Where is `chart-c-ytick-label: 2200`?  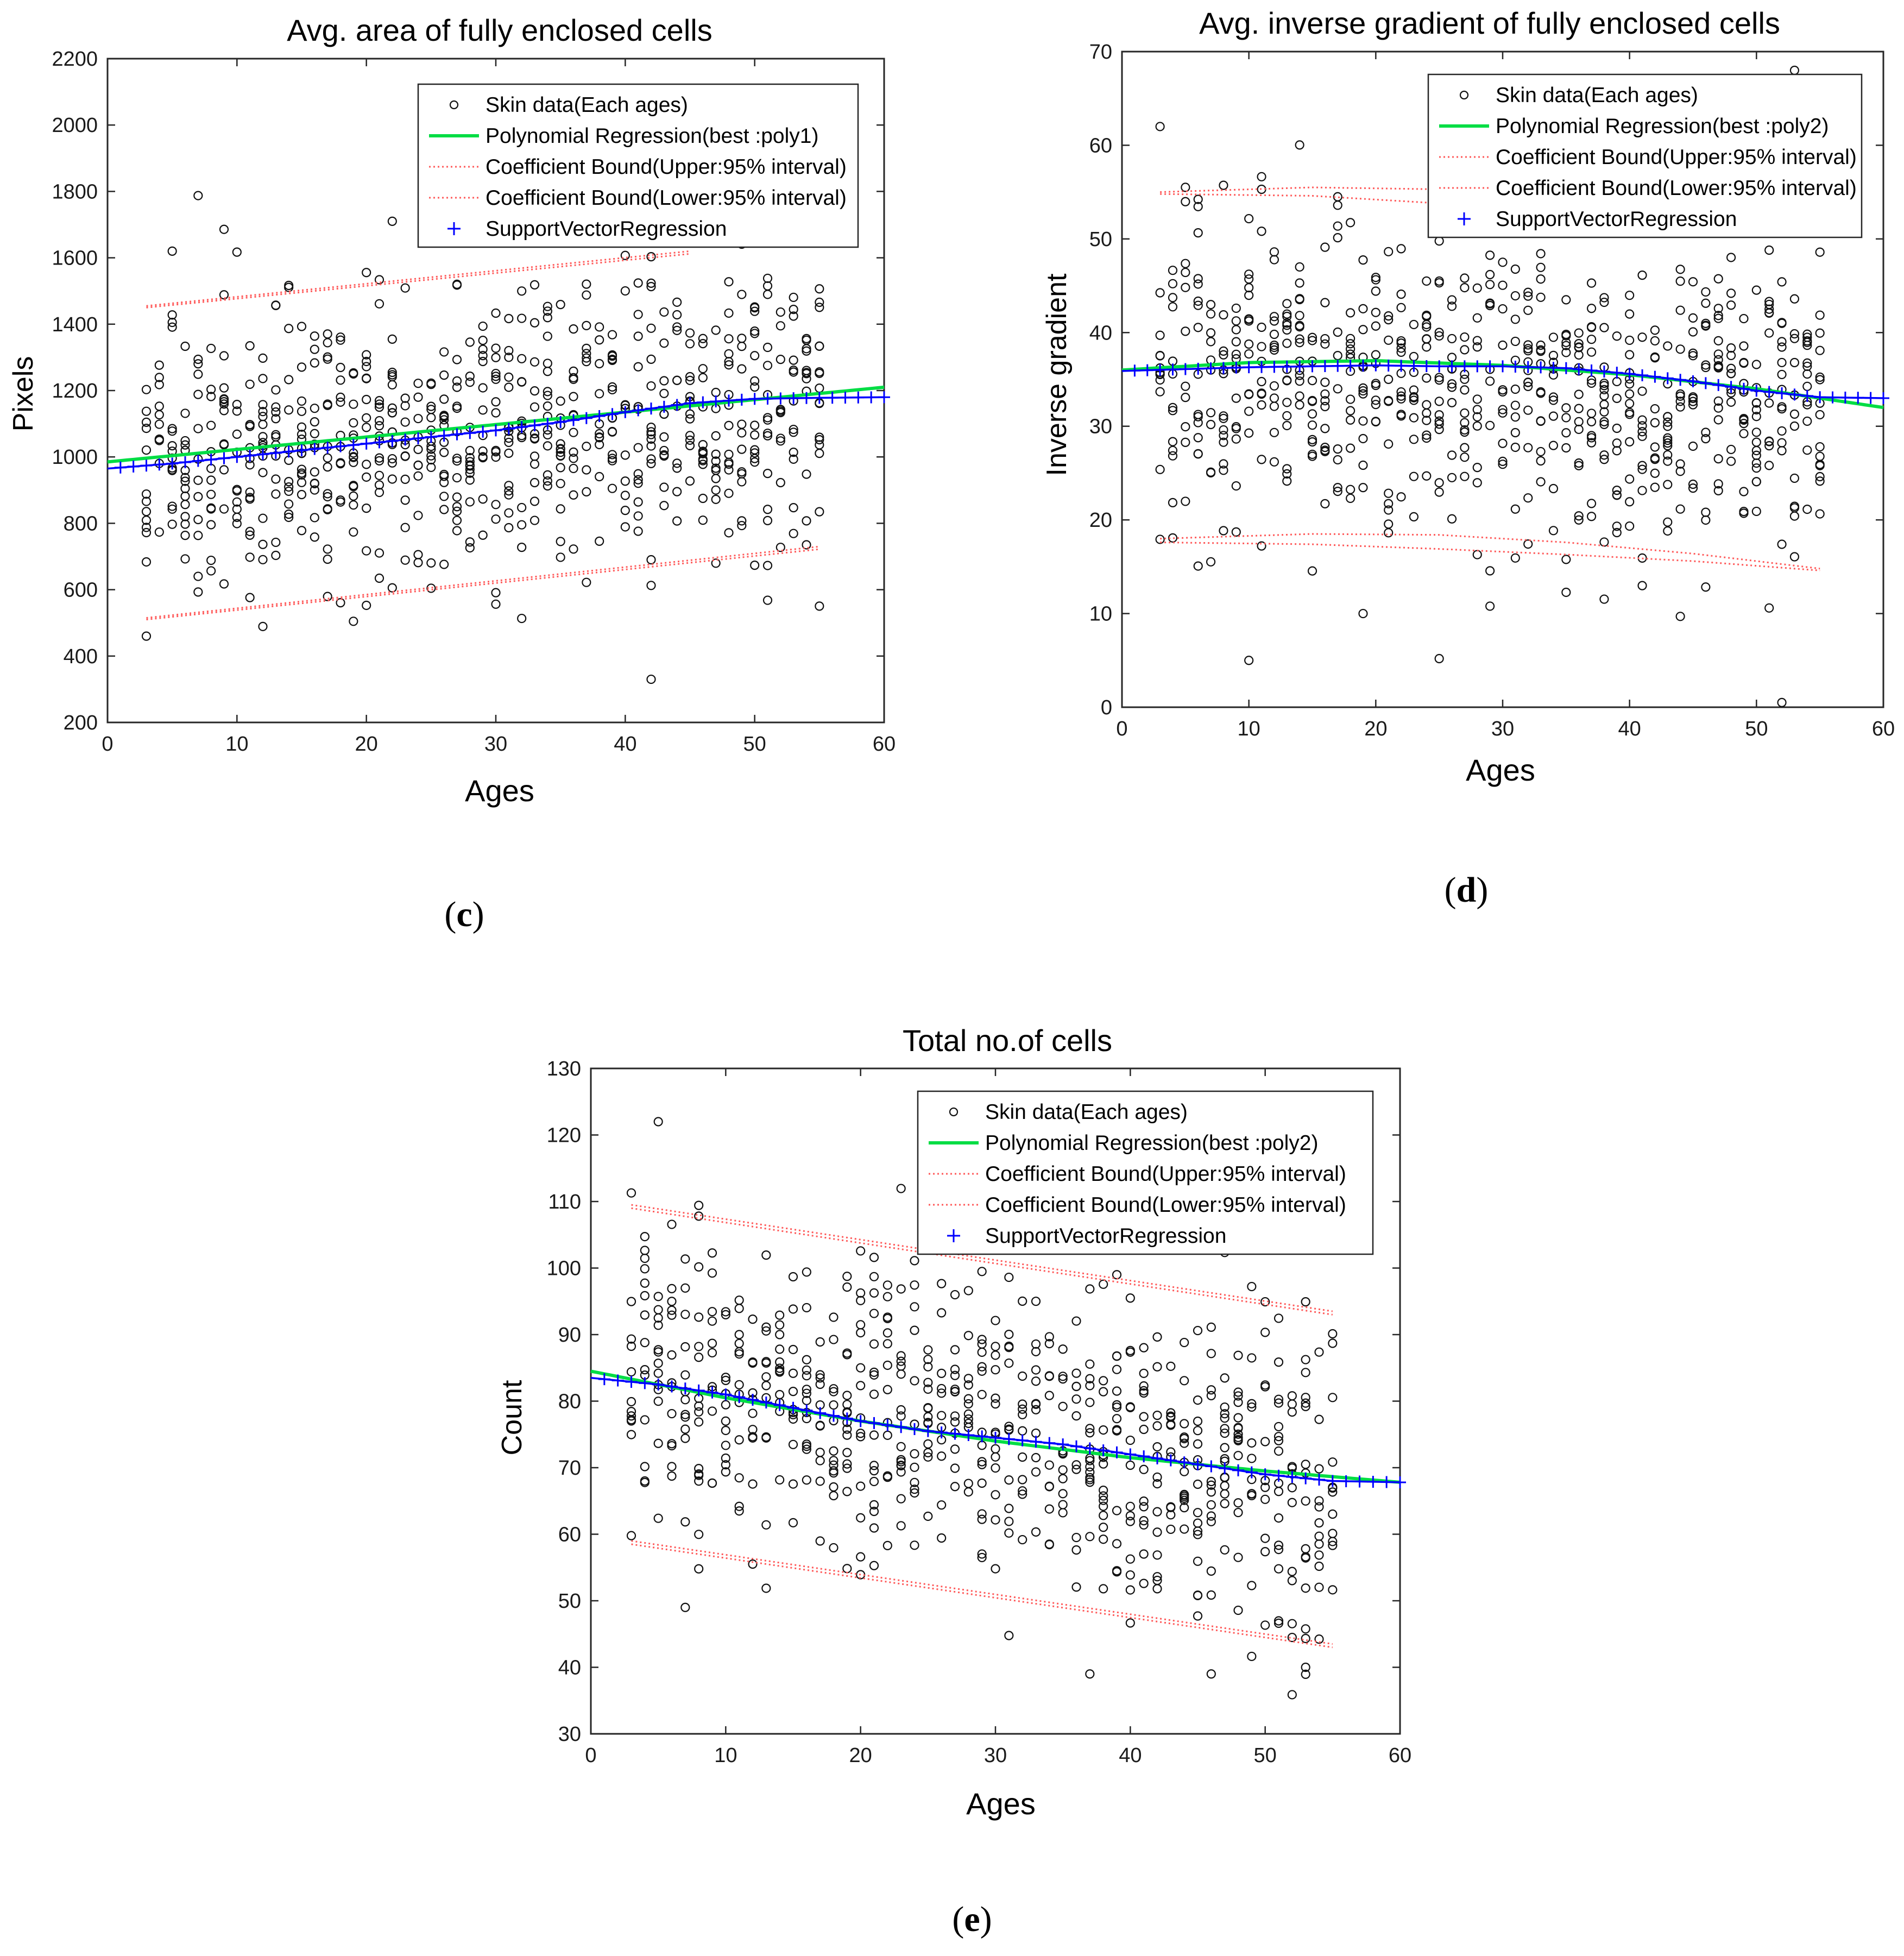
chart-c-ytick-label: 2200 is located at coordinates (75, 59).